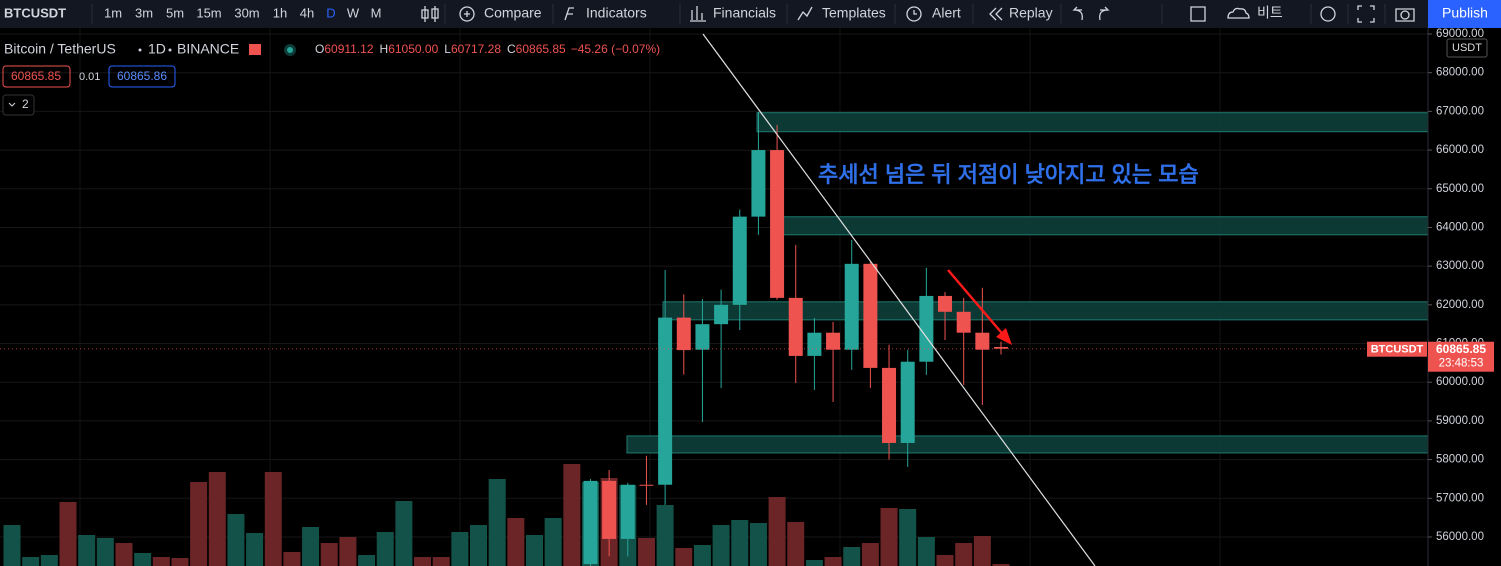 The height and width of the screenshot is (566, 1501). I want to click on interval: D, so click(330, 12).